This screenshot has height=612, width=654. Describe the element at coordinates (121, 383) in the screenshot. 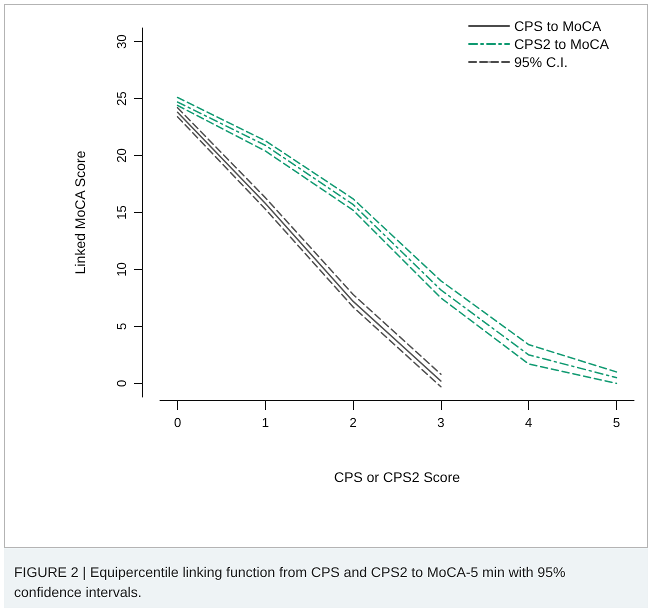

I see `y-tick-label: 0` at that location.